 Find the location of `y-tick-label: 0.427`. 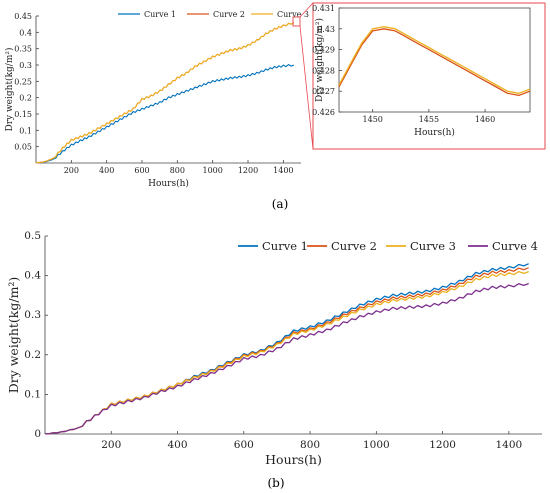

y-tick-label: 0.427 is located at coordinates (323, 91).